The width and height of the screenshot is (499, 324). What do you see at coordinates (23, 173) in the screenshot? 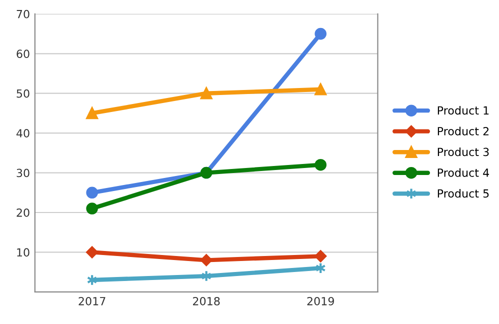
I see `y-tick-label: 30` at bounding box center [23, 173].